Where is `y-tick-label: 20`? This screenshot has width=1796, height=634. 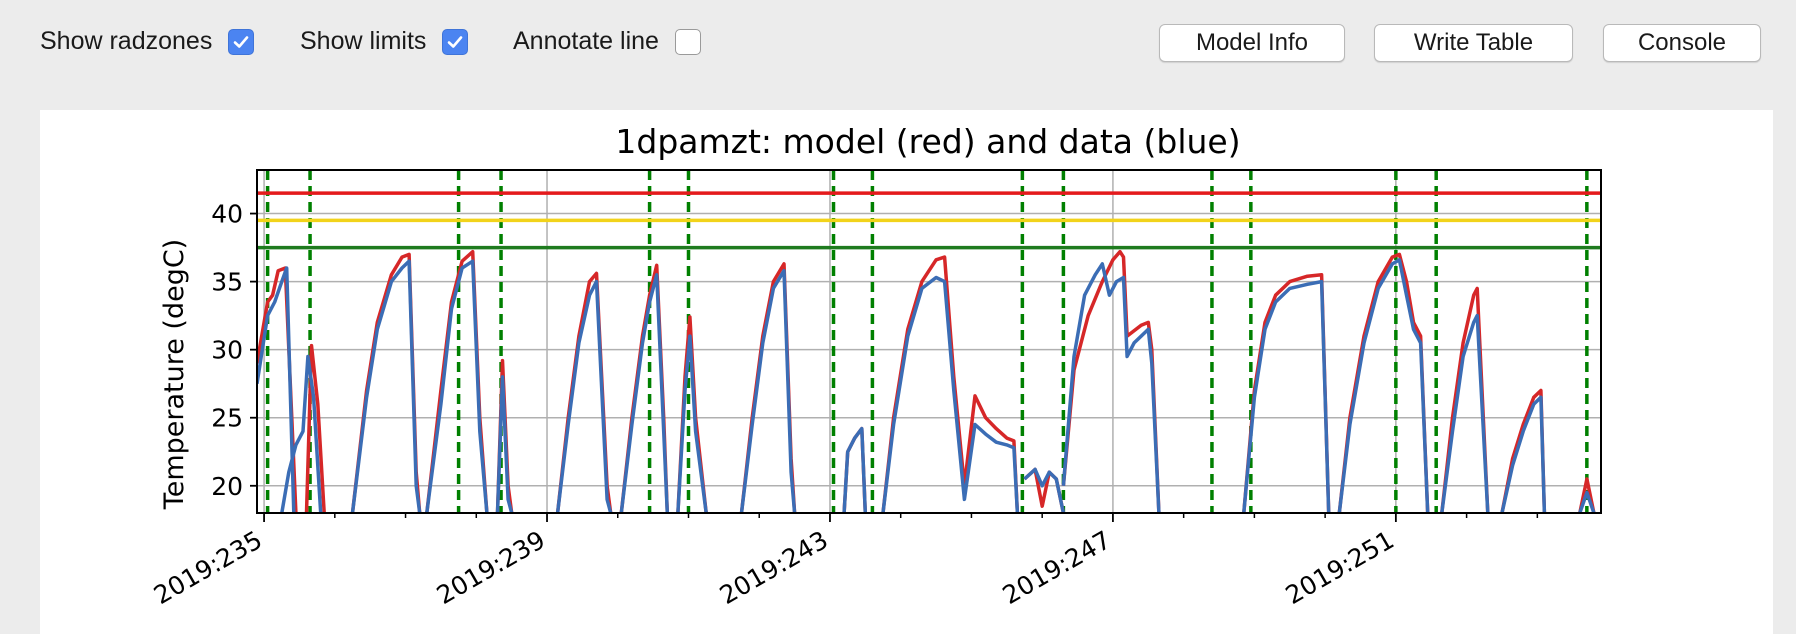 y-tick-label: 20 is located at coordinates (227, 486).